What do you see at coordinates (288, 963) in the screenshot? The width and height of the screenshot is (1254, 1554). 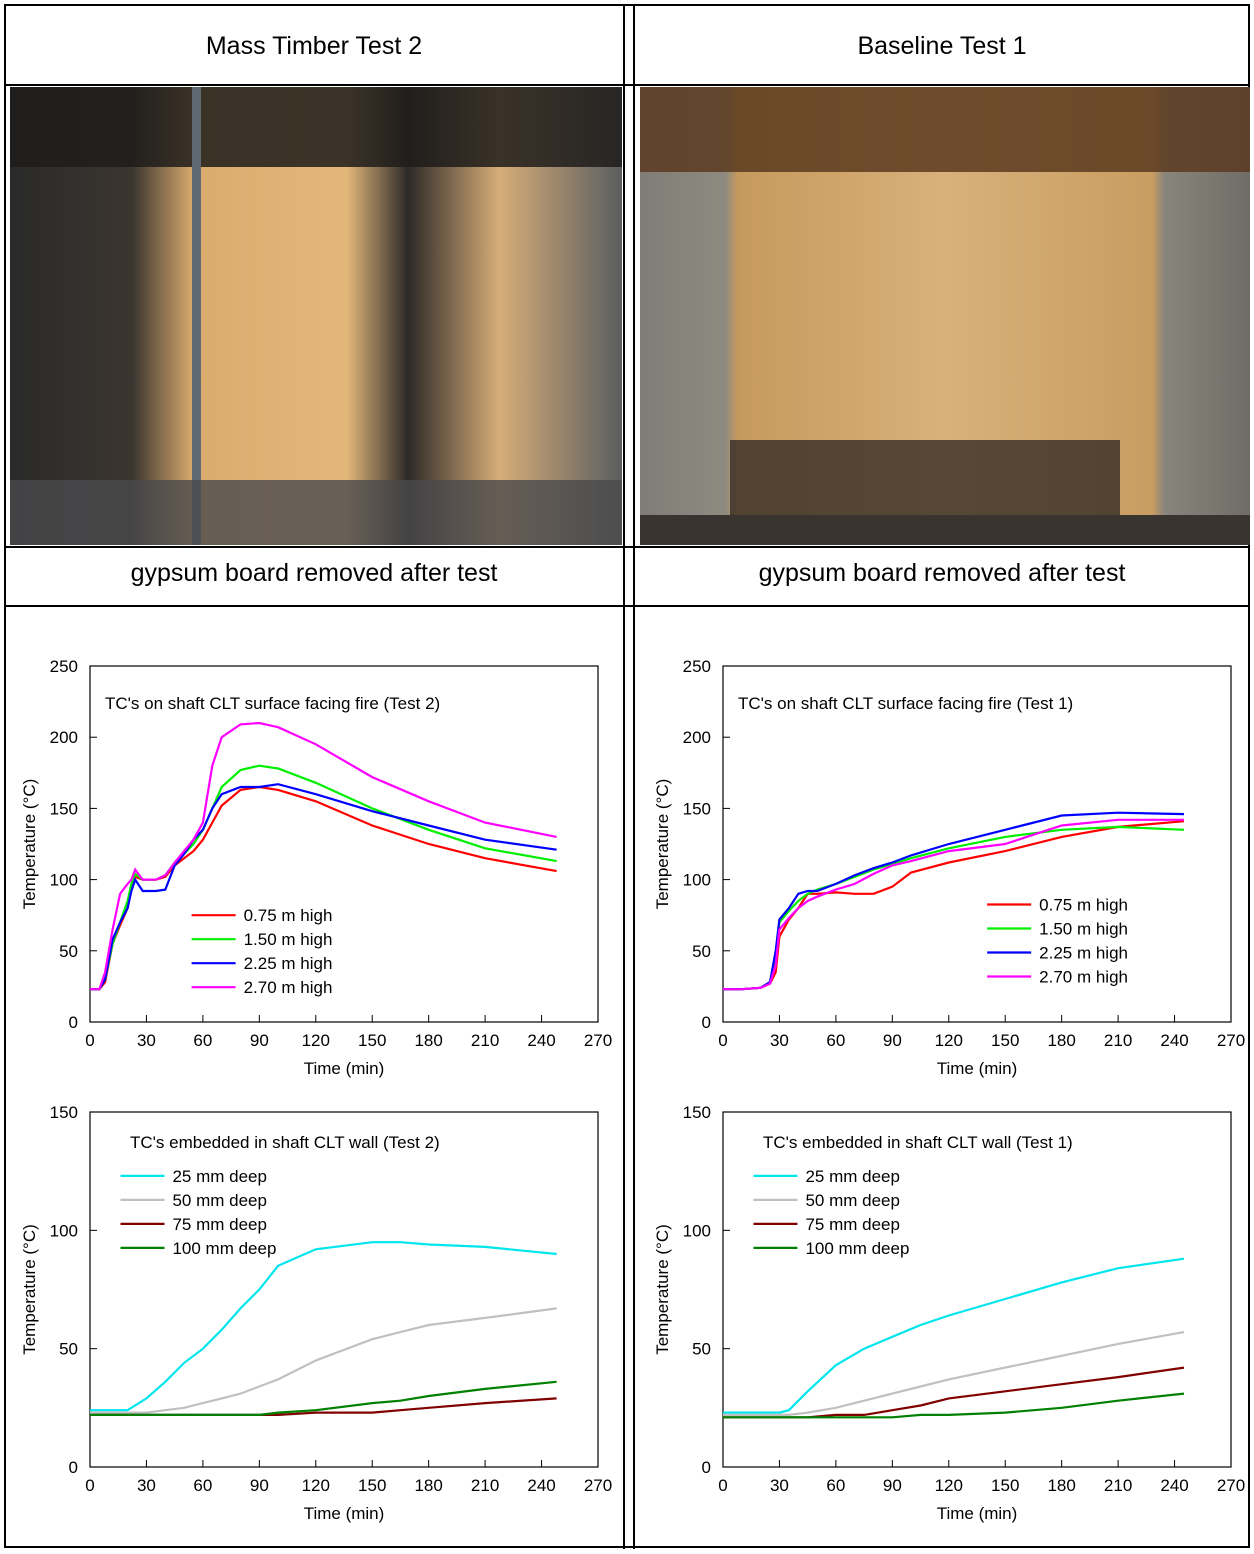 I see `legend-label: 2.25 m high` at bounding box center [288, 963].